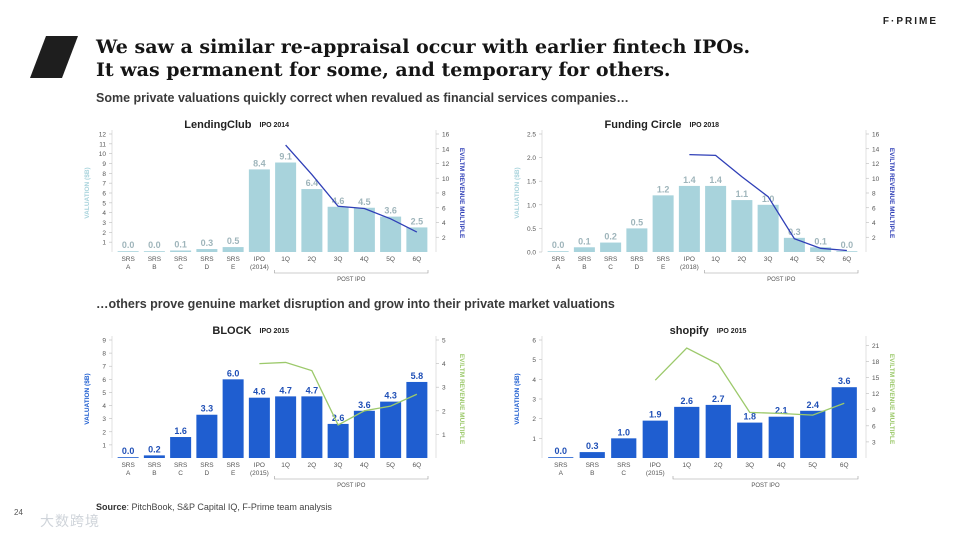  Describe the element at coordinates (534, 439) in the screenshot. I see `y-tick-label: 1` at that location.